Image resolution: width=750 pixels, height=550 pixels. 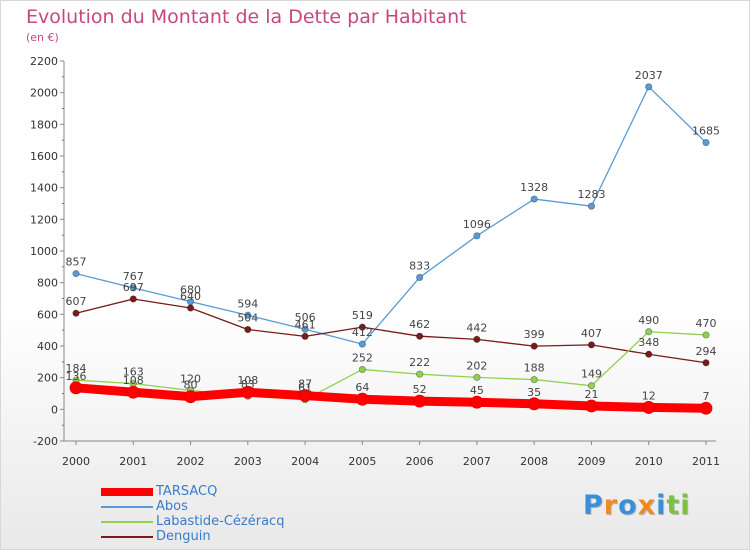 I want to click on y-tick-label: 600, so click(x=47, y=314).